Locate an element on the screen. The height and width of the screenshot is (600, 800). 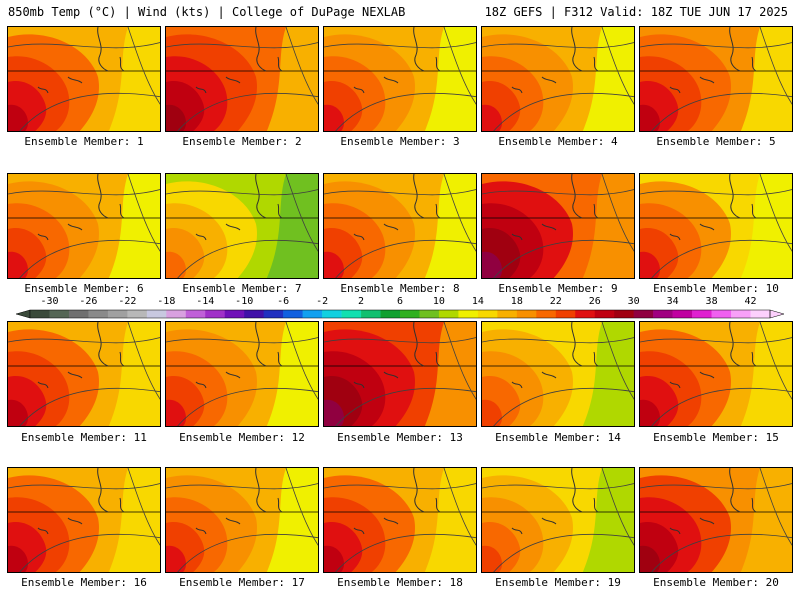
colorbar-tick-label: 18 is located at coordinates (516, 301).